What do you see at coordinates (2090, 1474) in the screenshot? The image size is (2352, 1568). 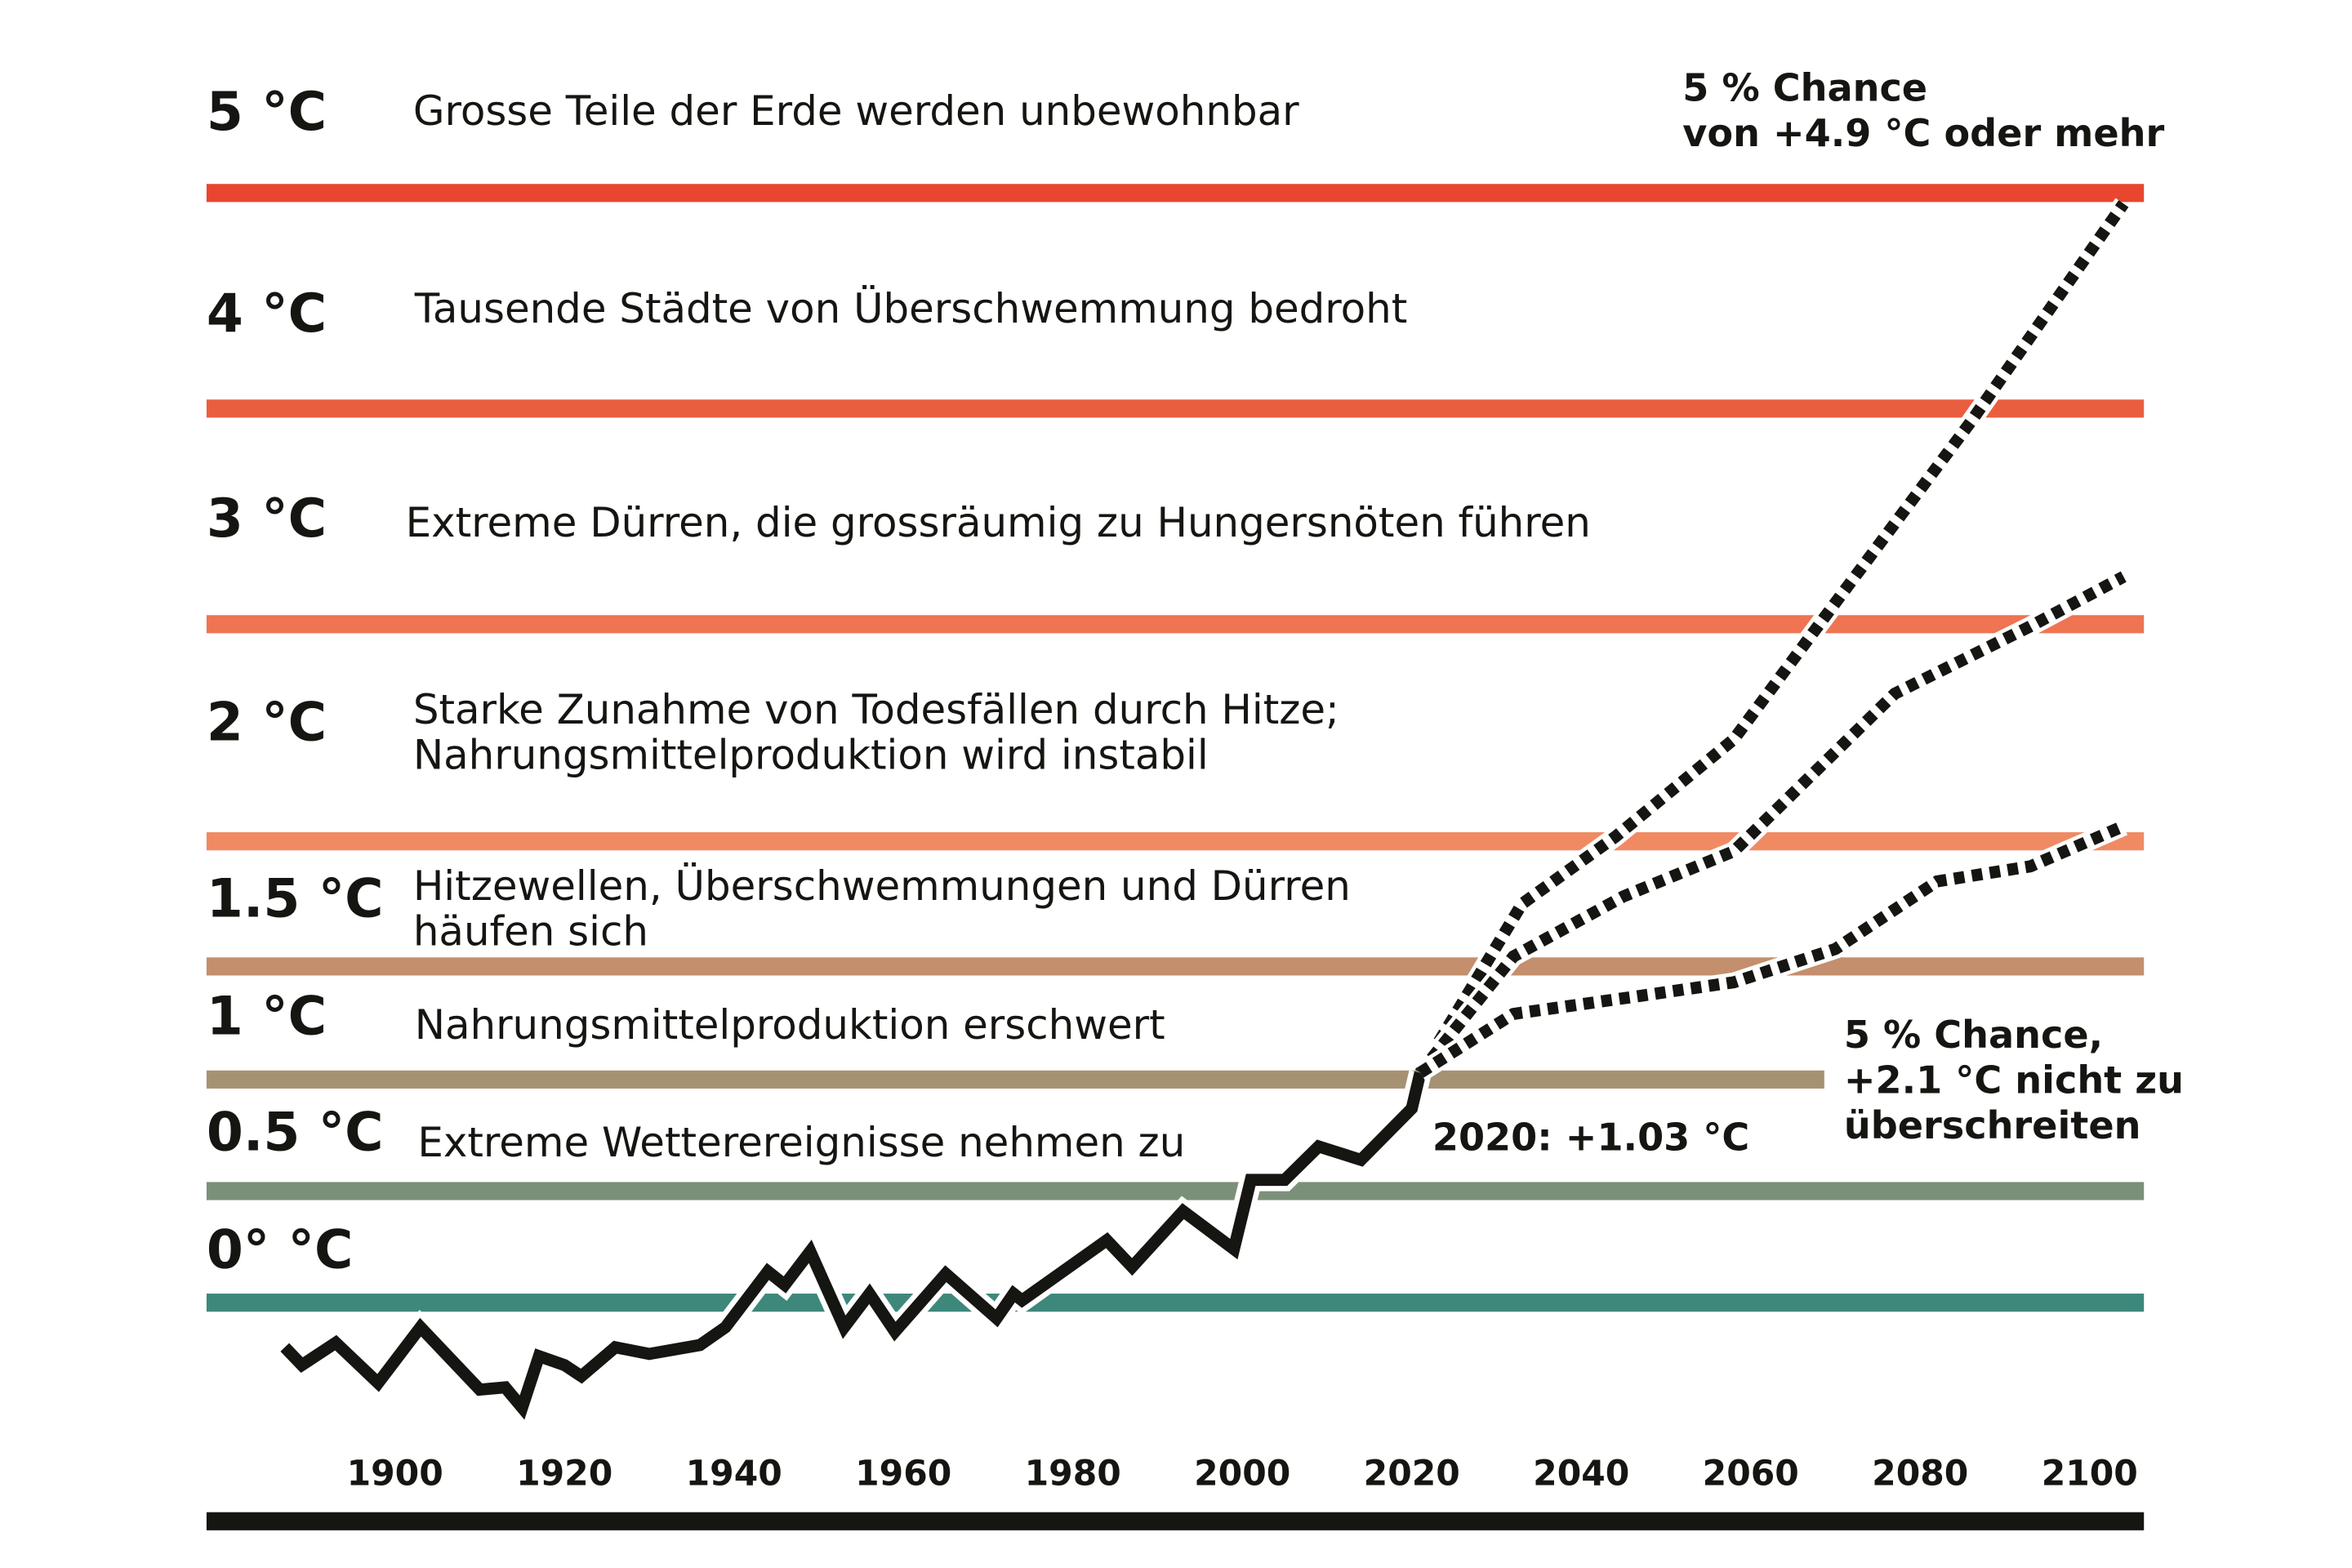 I see `x-tick-2100: 2100` at bounding box center [2090, 1474].